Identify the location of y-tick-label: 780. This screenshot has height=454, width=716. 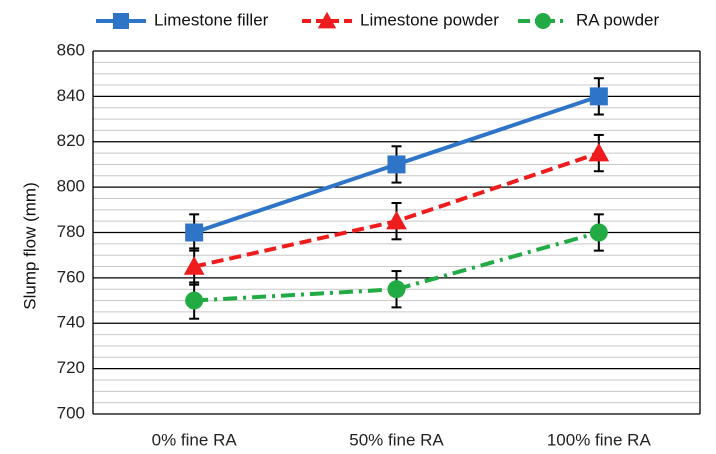
(71, 231).